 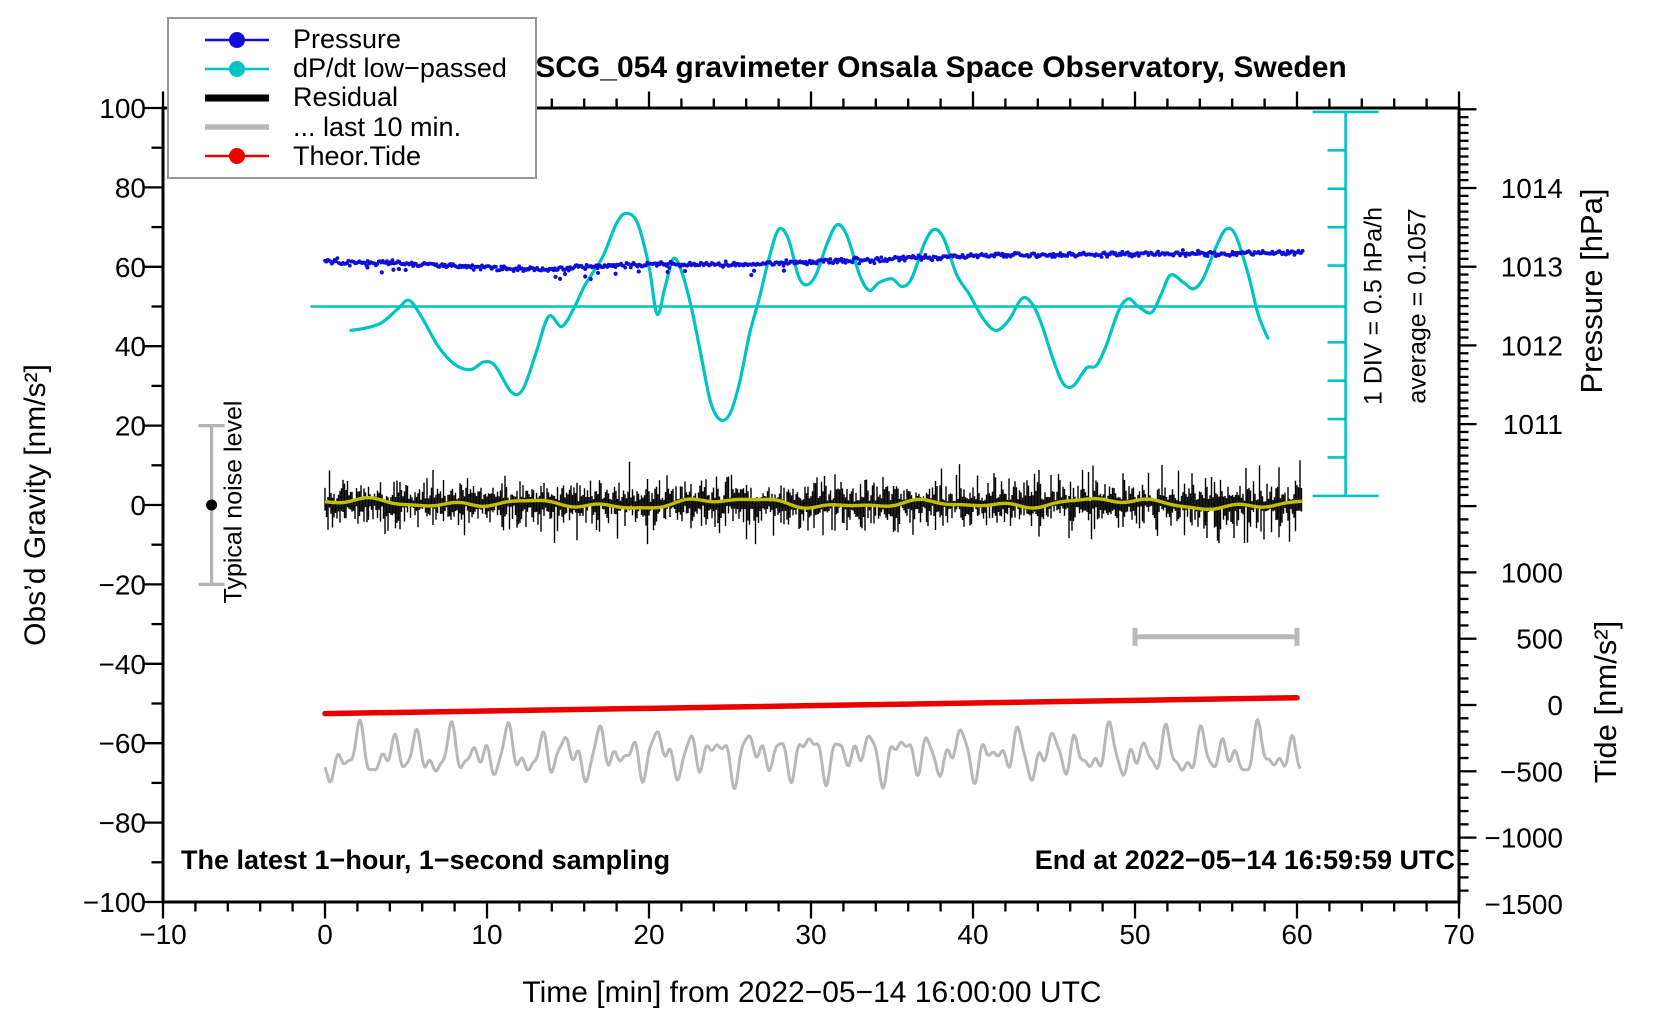 I want to click on pressure-series, so click(x=814, y=265).